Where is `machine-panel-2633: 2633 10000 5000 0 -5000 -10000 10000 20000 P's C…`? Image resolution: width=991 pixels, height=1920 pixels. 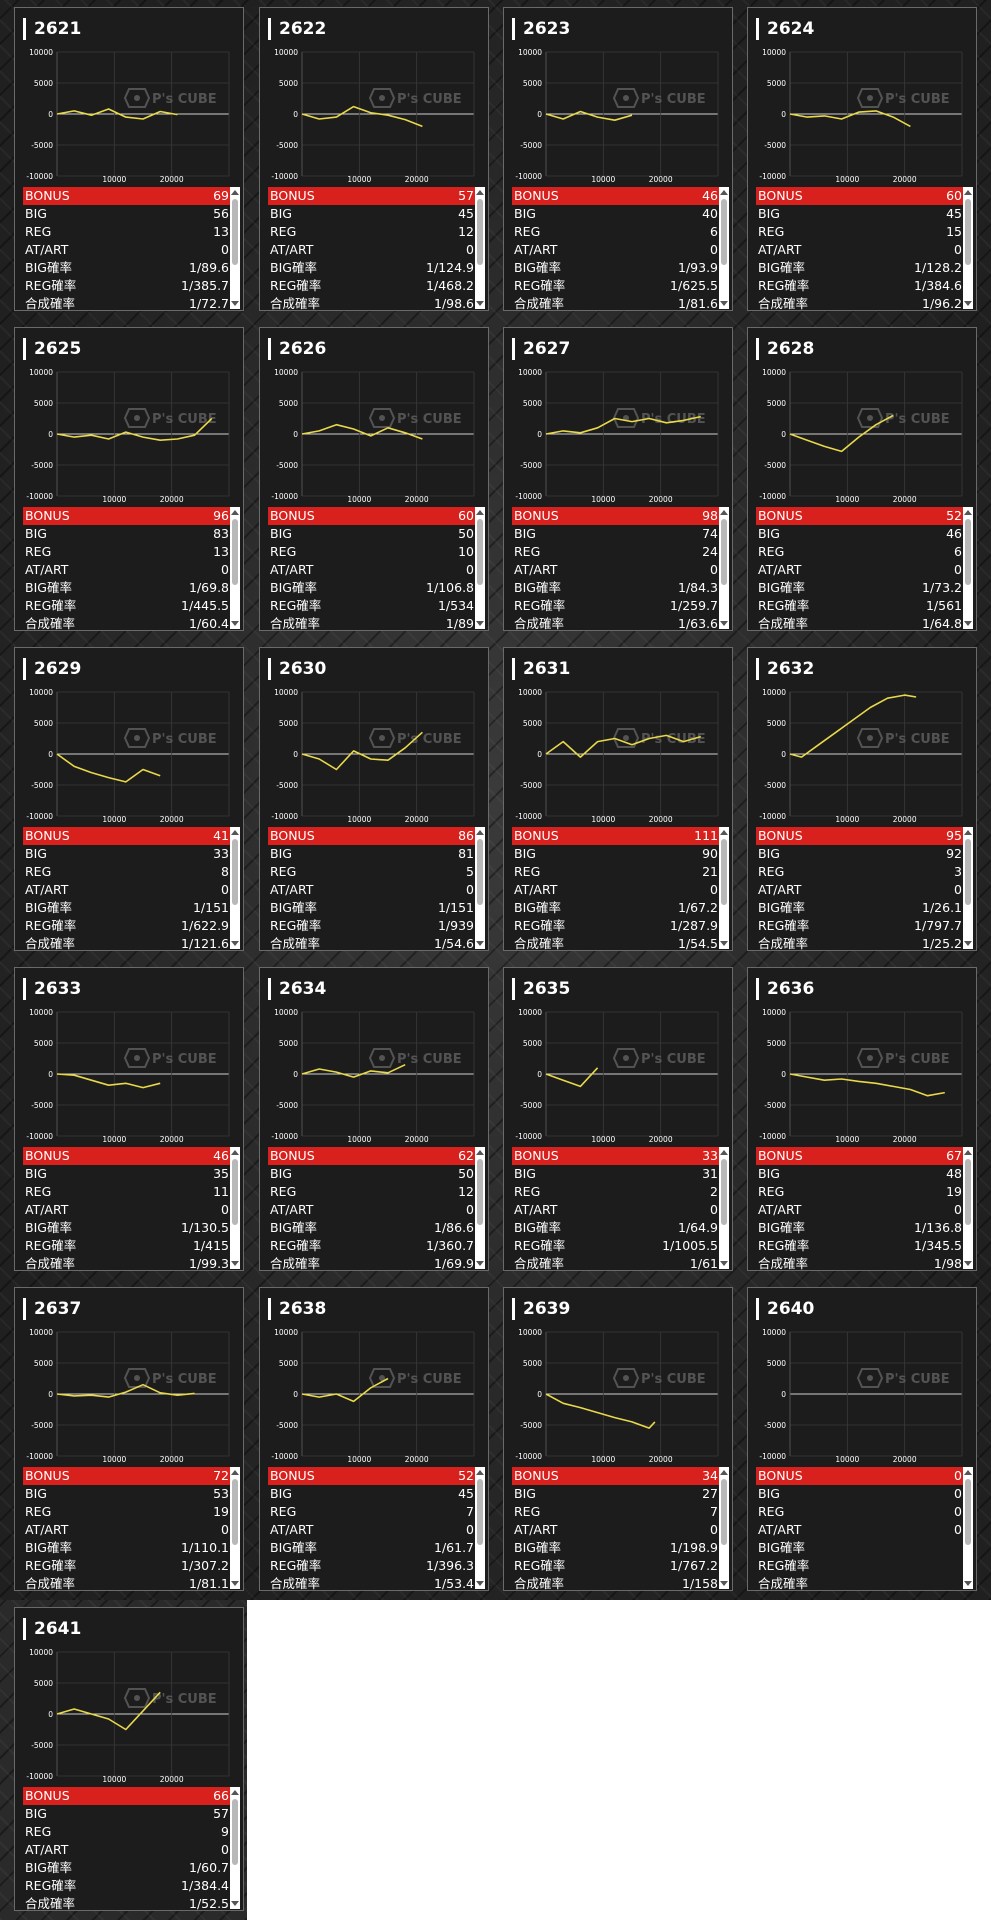 machine-panel-2633: 2633 10000 5000 0 -5000 -10000 10000 20000 P's C… is located at coordinates (129, 1119).